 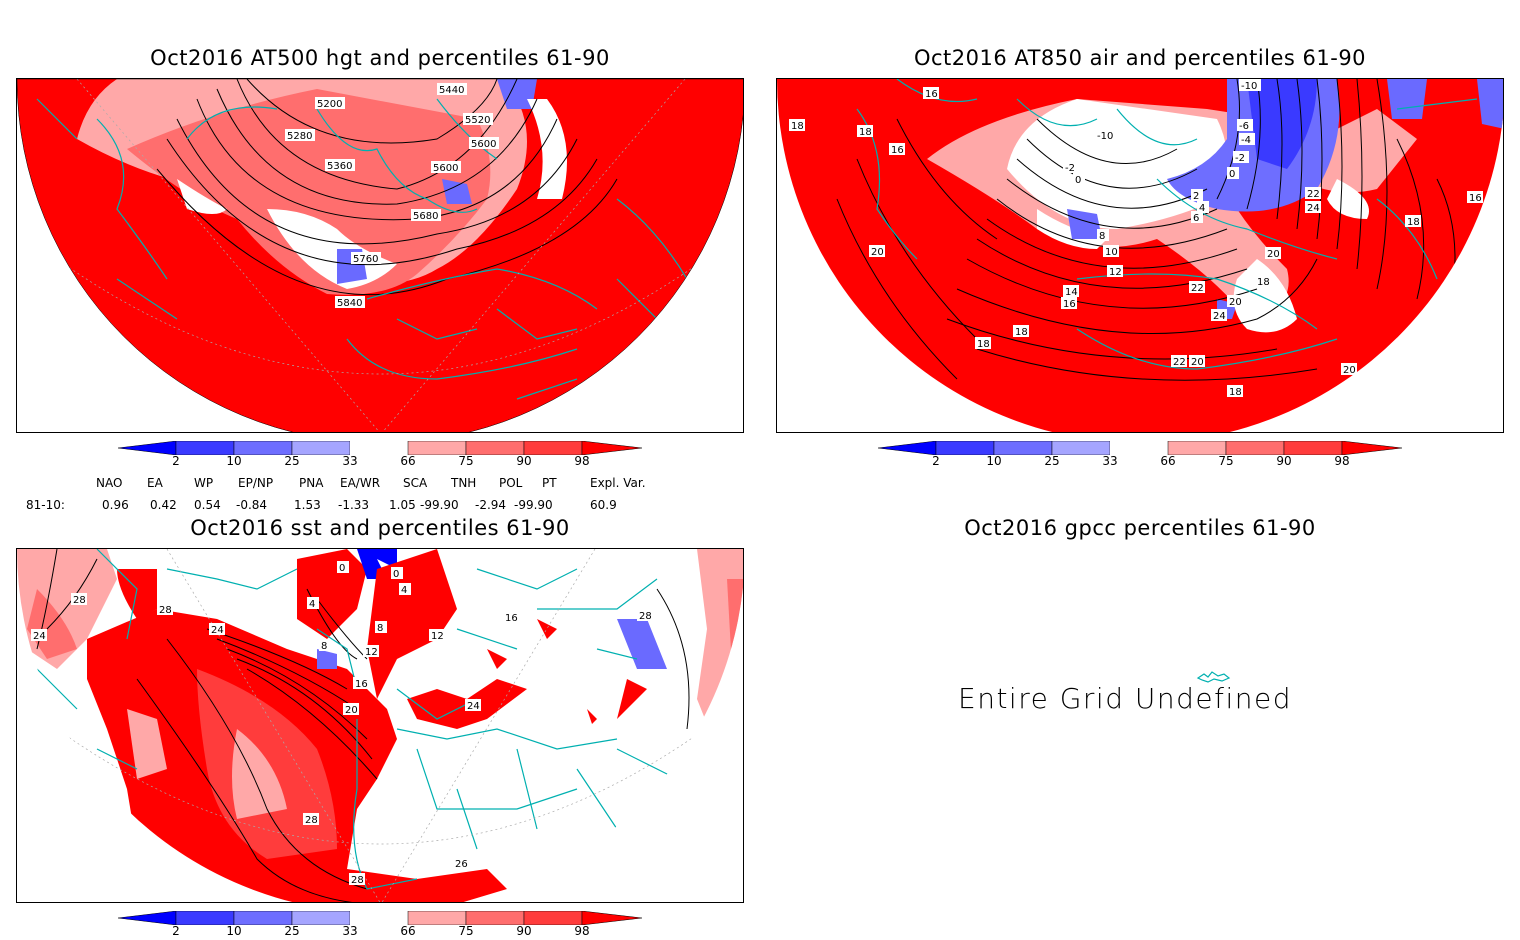 What do you see at coordinates (1213, 677) in the screenshot?
I see `gpcc-coast-fragment` at bounding box center [1213, 677].